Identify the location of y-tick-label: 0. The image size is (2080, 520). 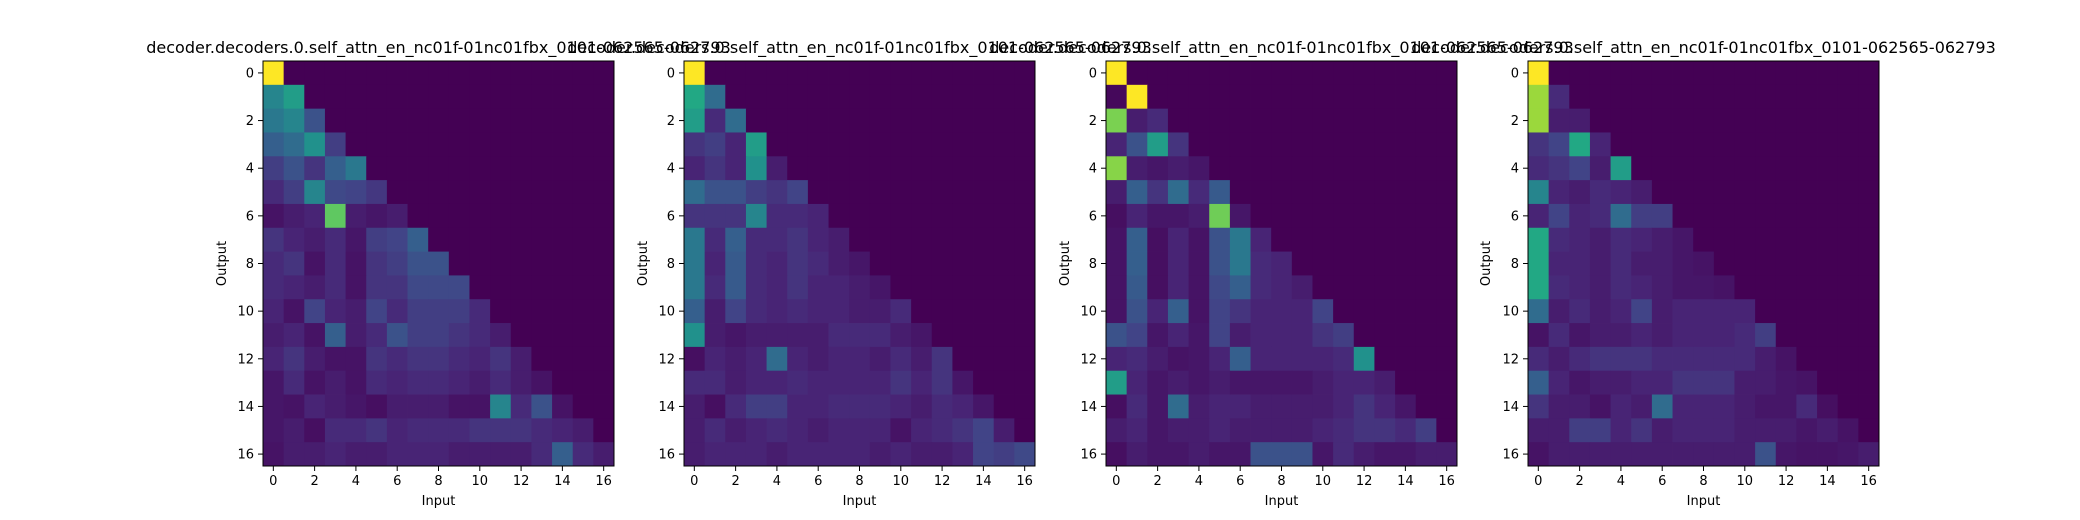
(1515, 73).